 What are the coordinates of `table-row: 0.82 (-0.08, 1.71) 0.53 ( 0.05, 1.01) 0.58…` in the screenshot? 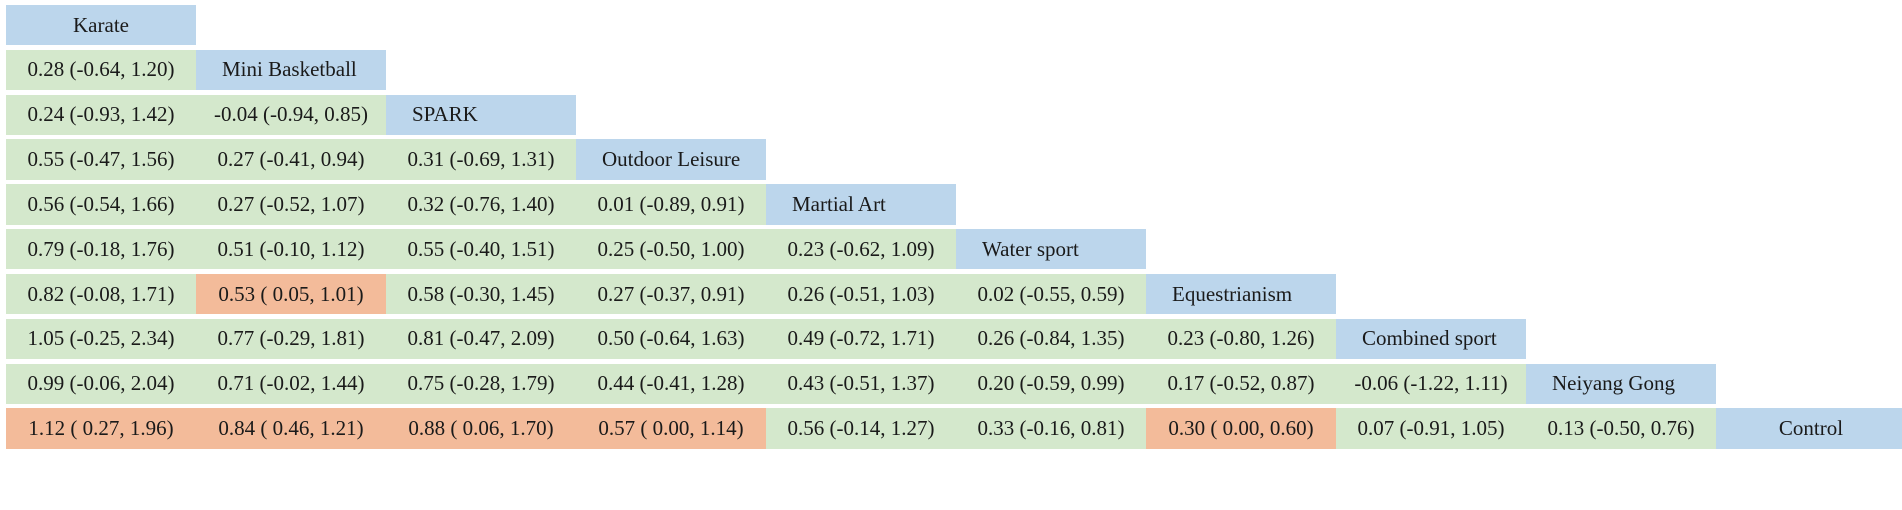 It's located at (954, 294).